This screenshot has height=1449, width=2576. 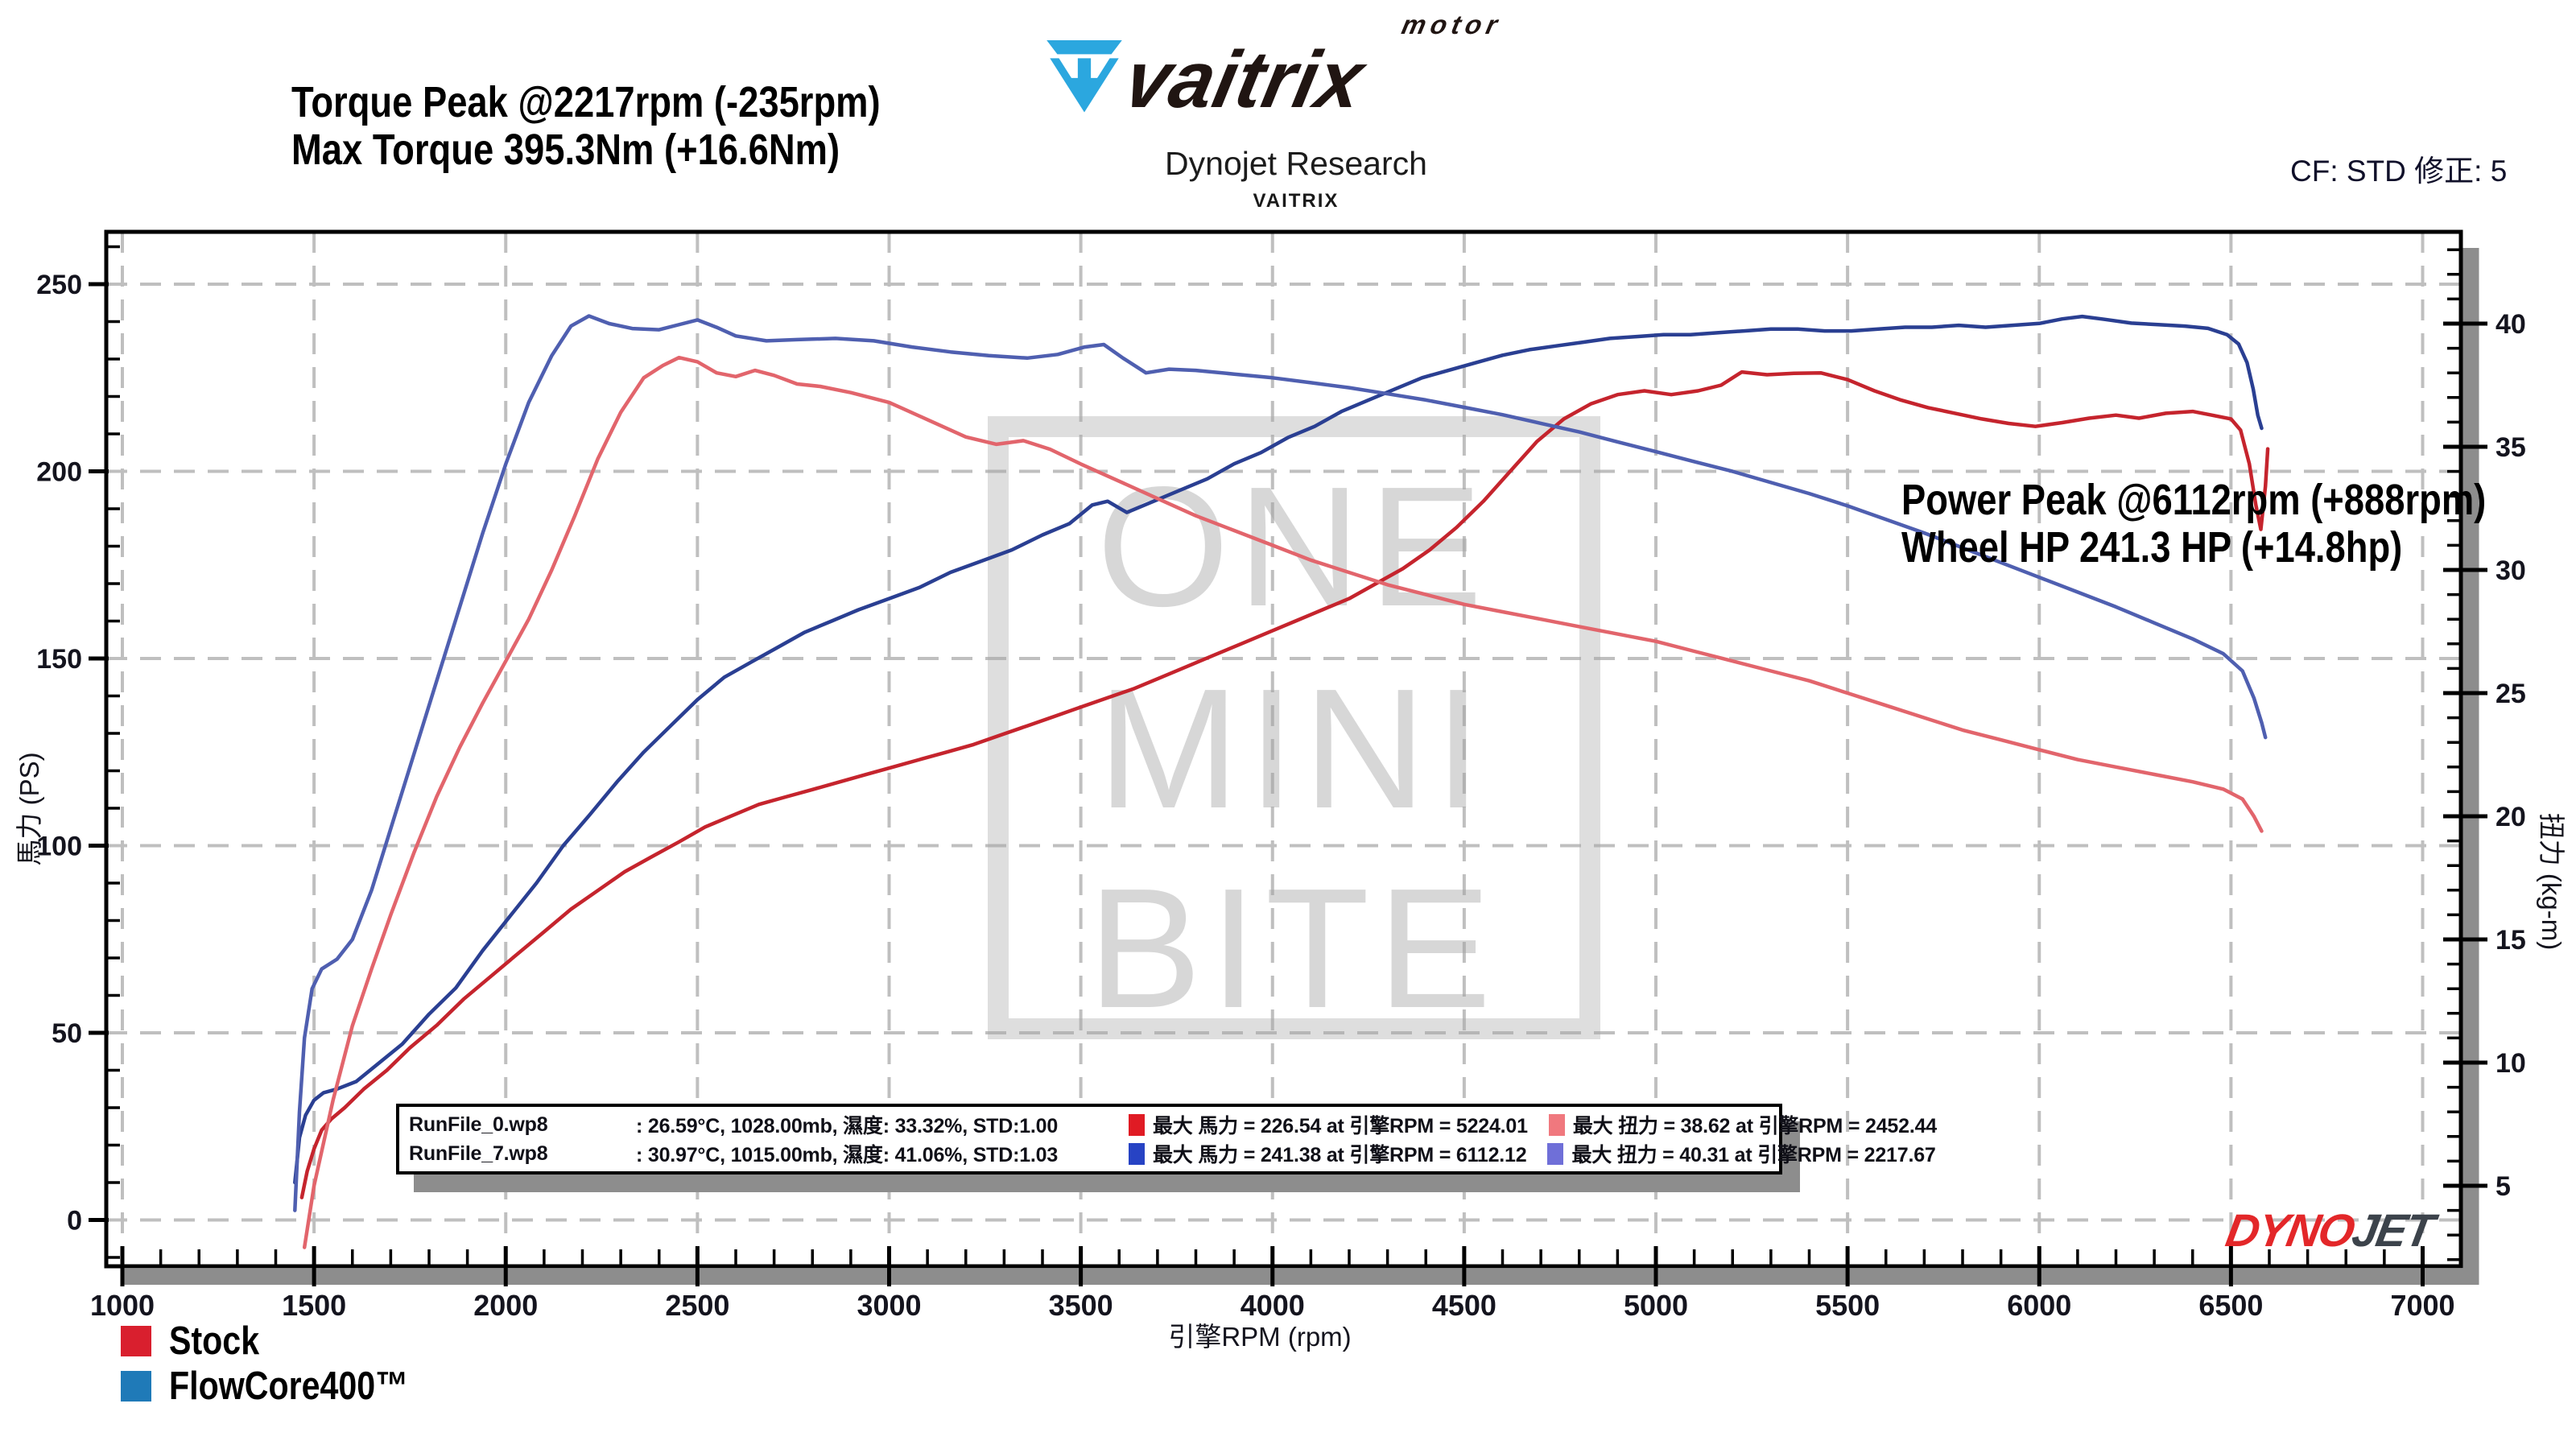 I want to click on y-right-tick-label: 40, so click(x=2511, y=324).